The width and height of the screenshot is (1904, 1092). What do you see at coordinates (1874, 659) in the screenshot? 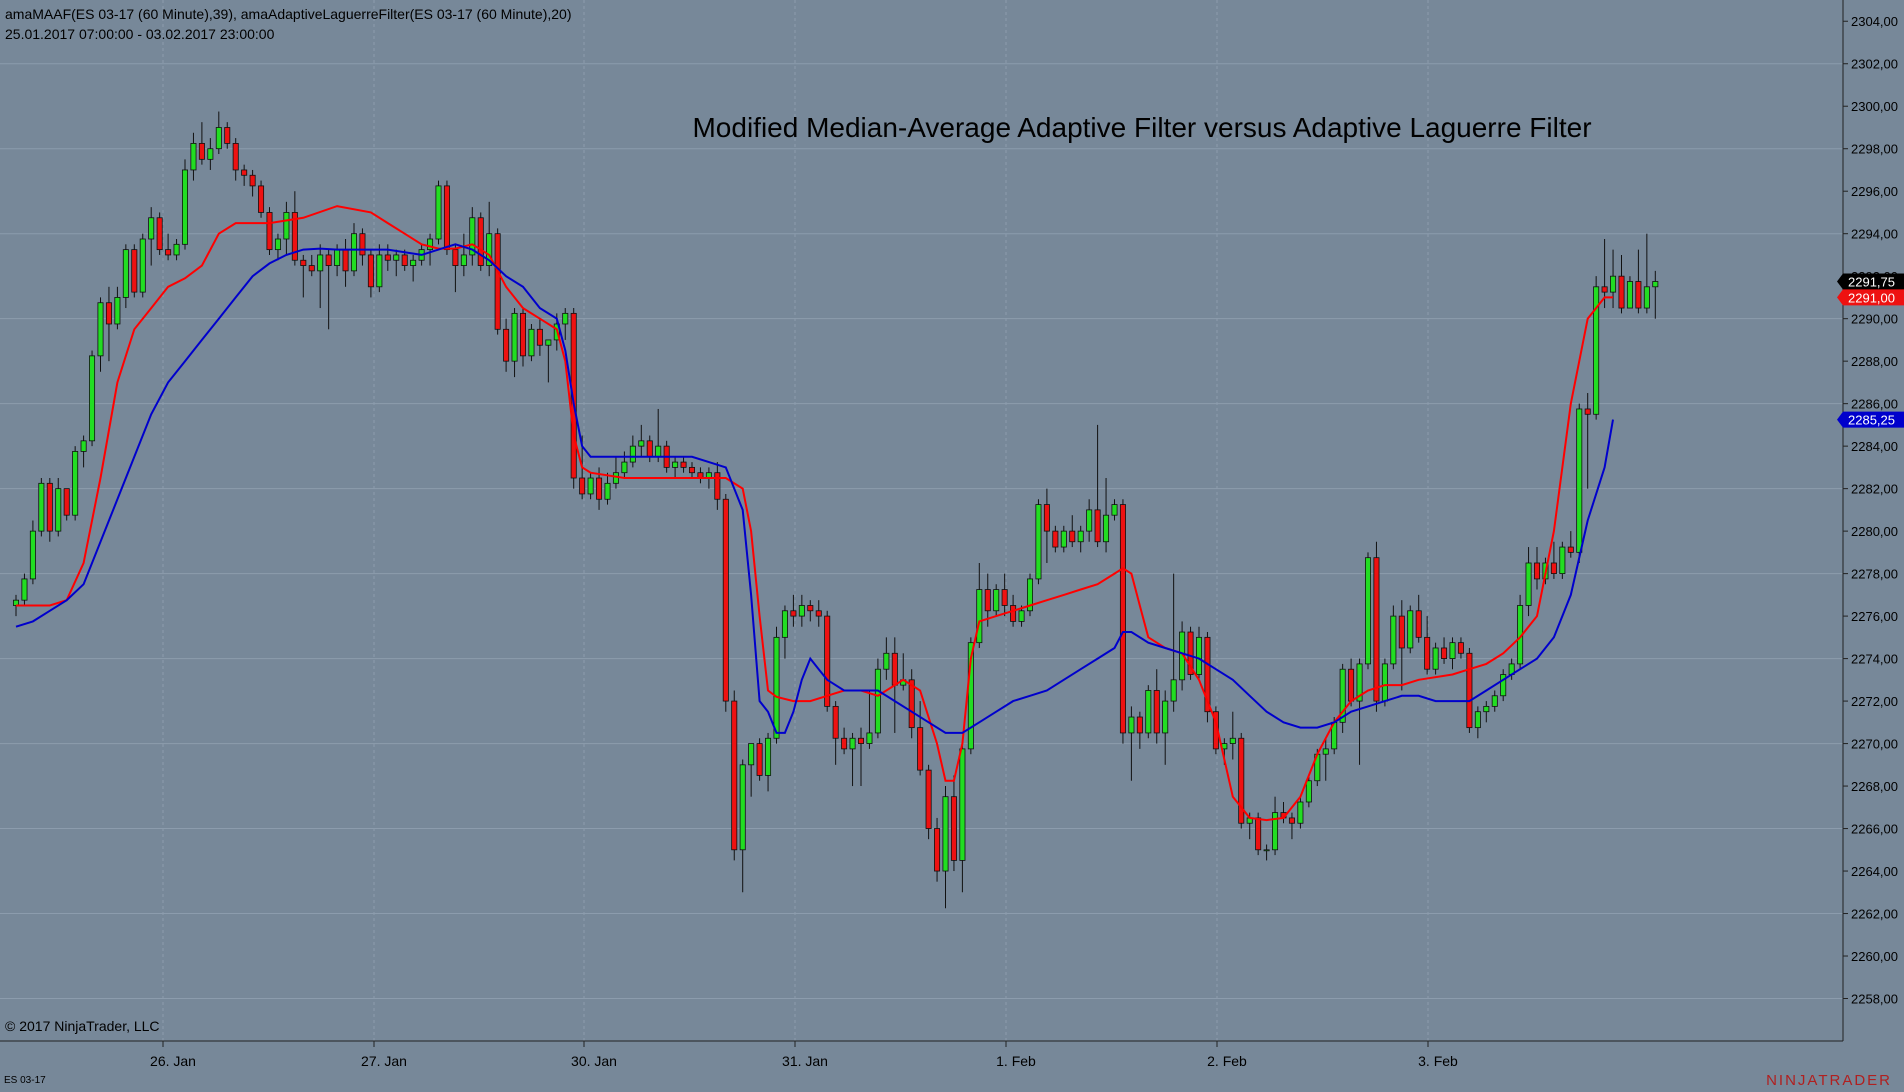
I see `y-tick-label: 2274,00` at bounding box center [1874, 659].